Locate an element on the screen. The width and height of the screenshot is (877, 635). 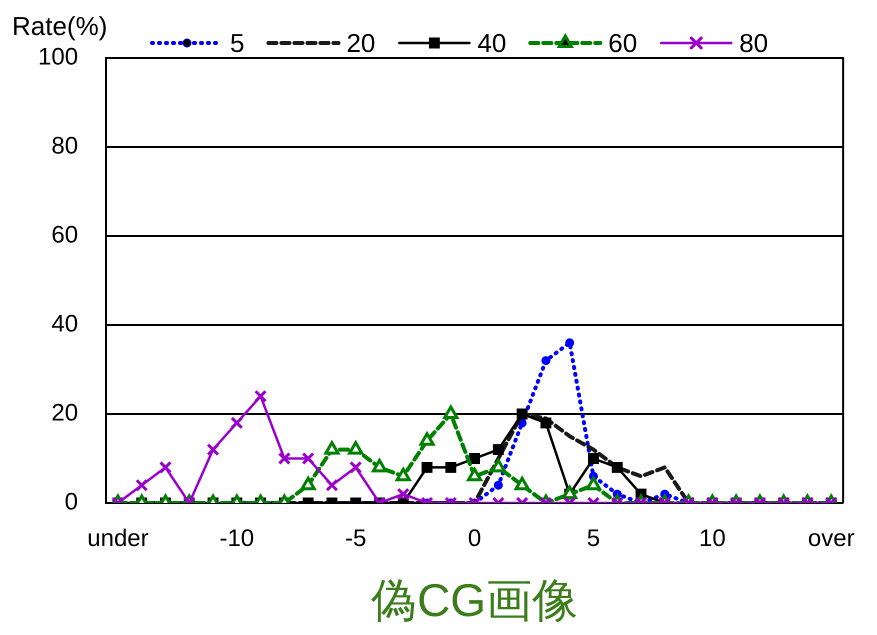
legend-label: 5 is located at coordinates (237, 43).